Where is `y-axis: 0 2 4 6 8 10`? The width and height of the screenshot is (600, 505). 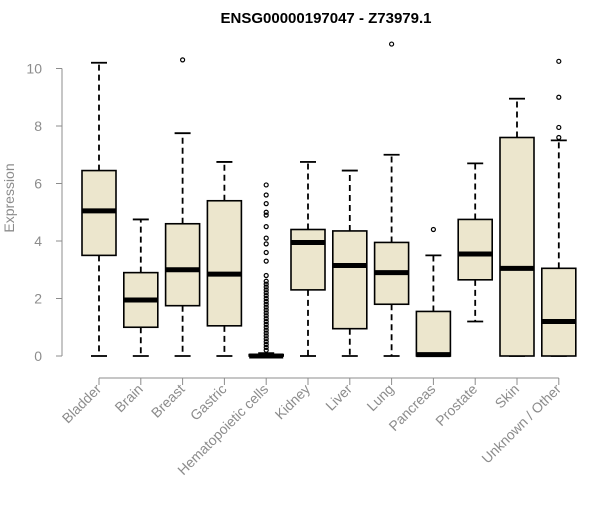 y-axis: 0 2 4 6 8 10 is located at coordinates (44, 212).